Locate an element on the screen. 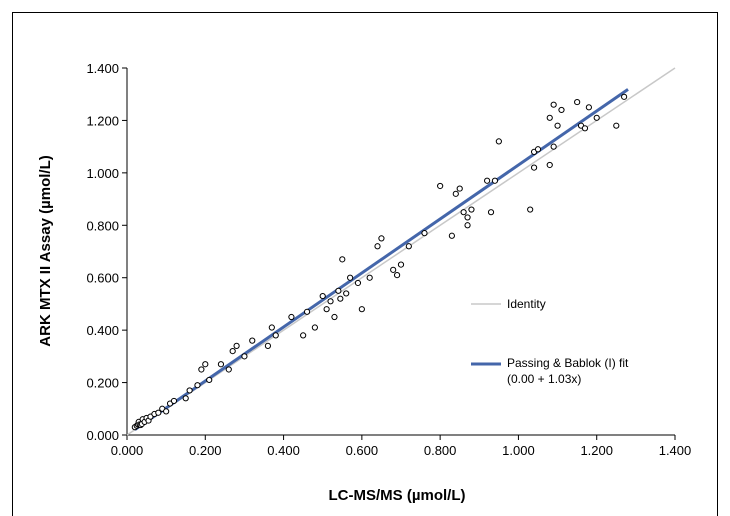  x-axis-title: LC-MS/MS (µmol/L) is located at coordinates (397, 495).